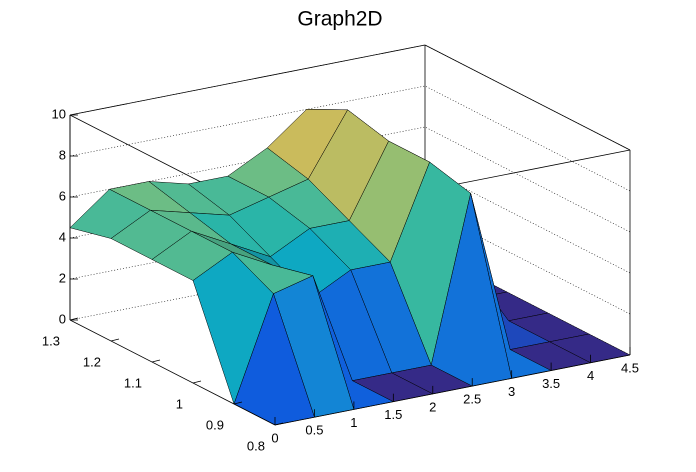  I want to click on z-tick-label: 6, so click(62, 195).